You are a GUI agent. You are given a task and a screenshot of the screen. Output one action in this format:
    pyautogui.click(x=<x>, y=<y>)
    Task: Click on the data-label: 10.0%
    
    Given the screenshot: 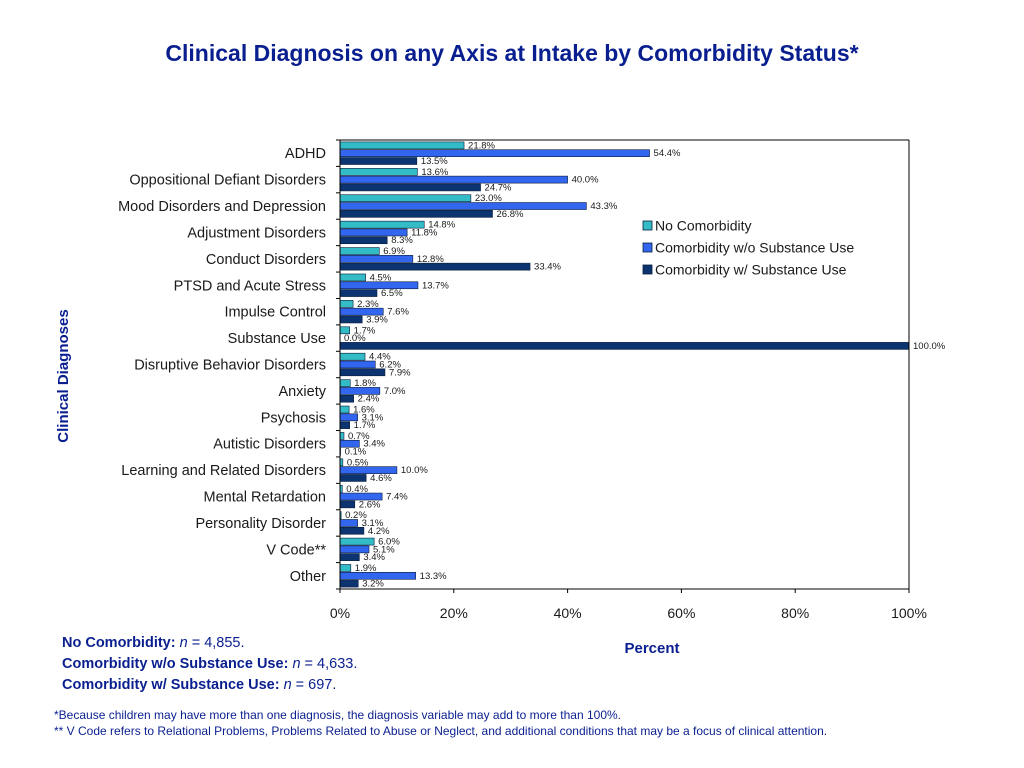 What is the action you would take?
    pyautogui.click(x=414, y=470)
    